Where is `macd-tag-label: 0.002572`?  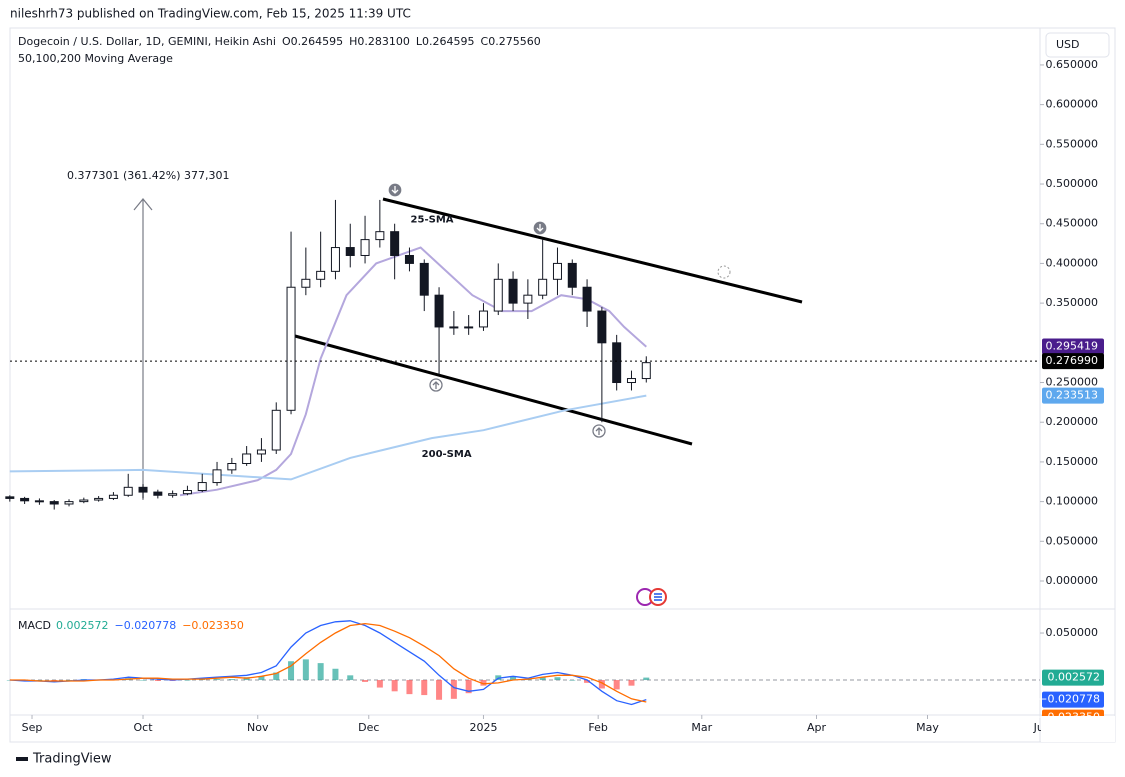
macd-tag-label: 0.002572 is located at coordinates (1074, 677).